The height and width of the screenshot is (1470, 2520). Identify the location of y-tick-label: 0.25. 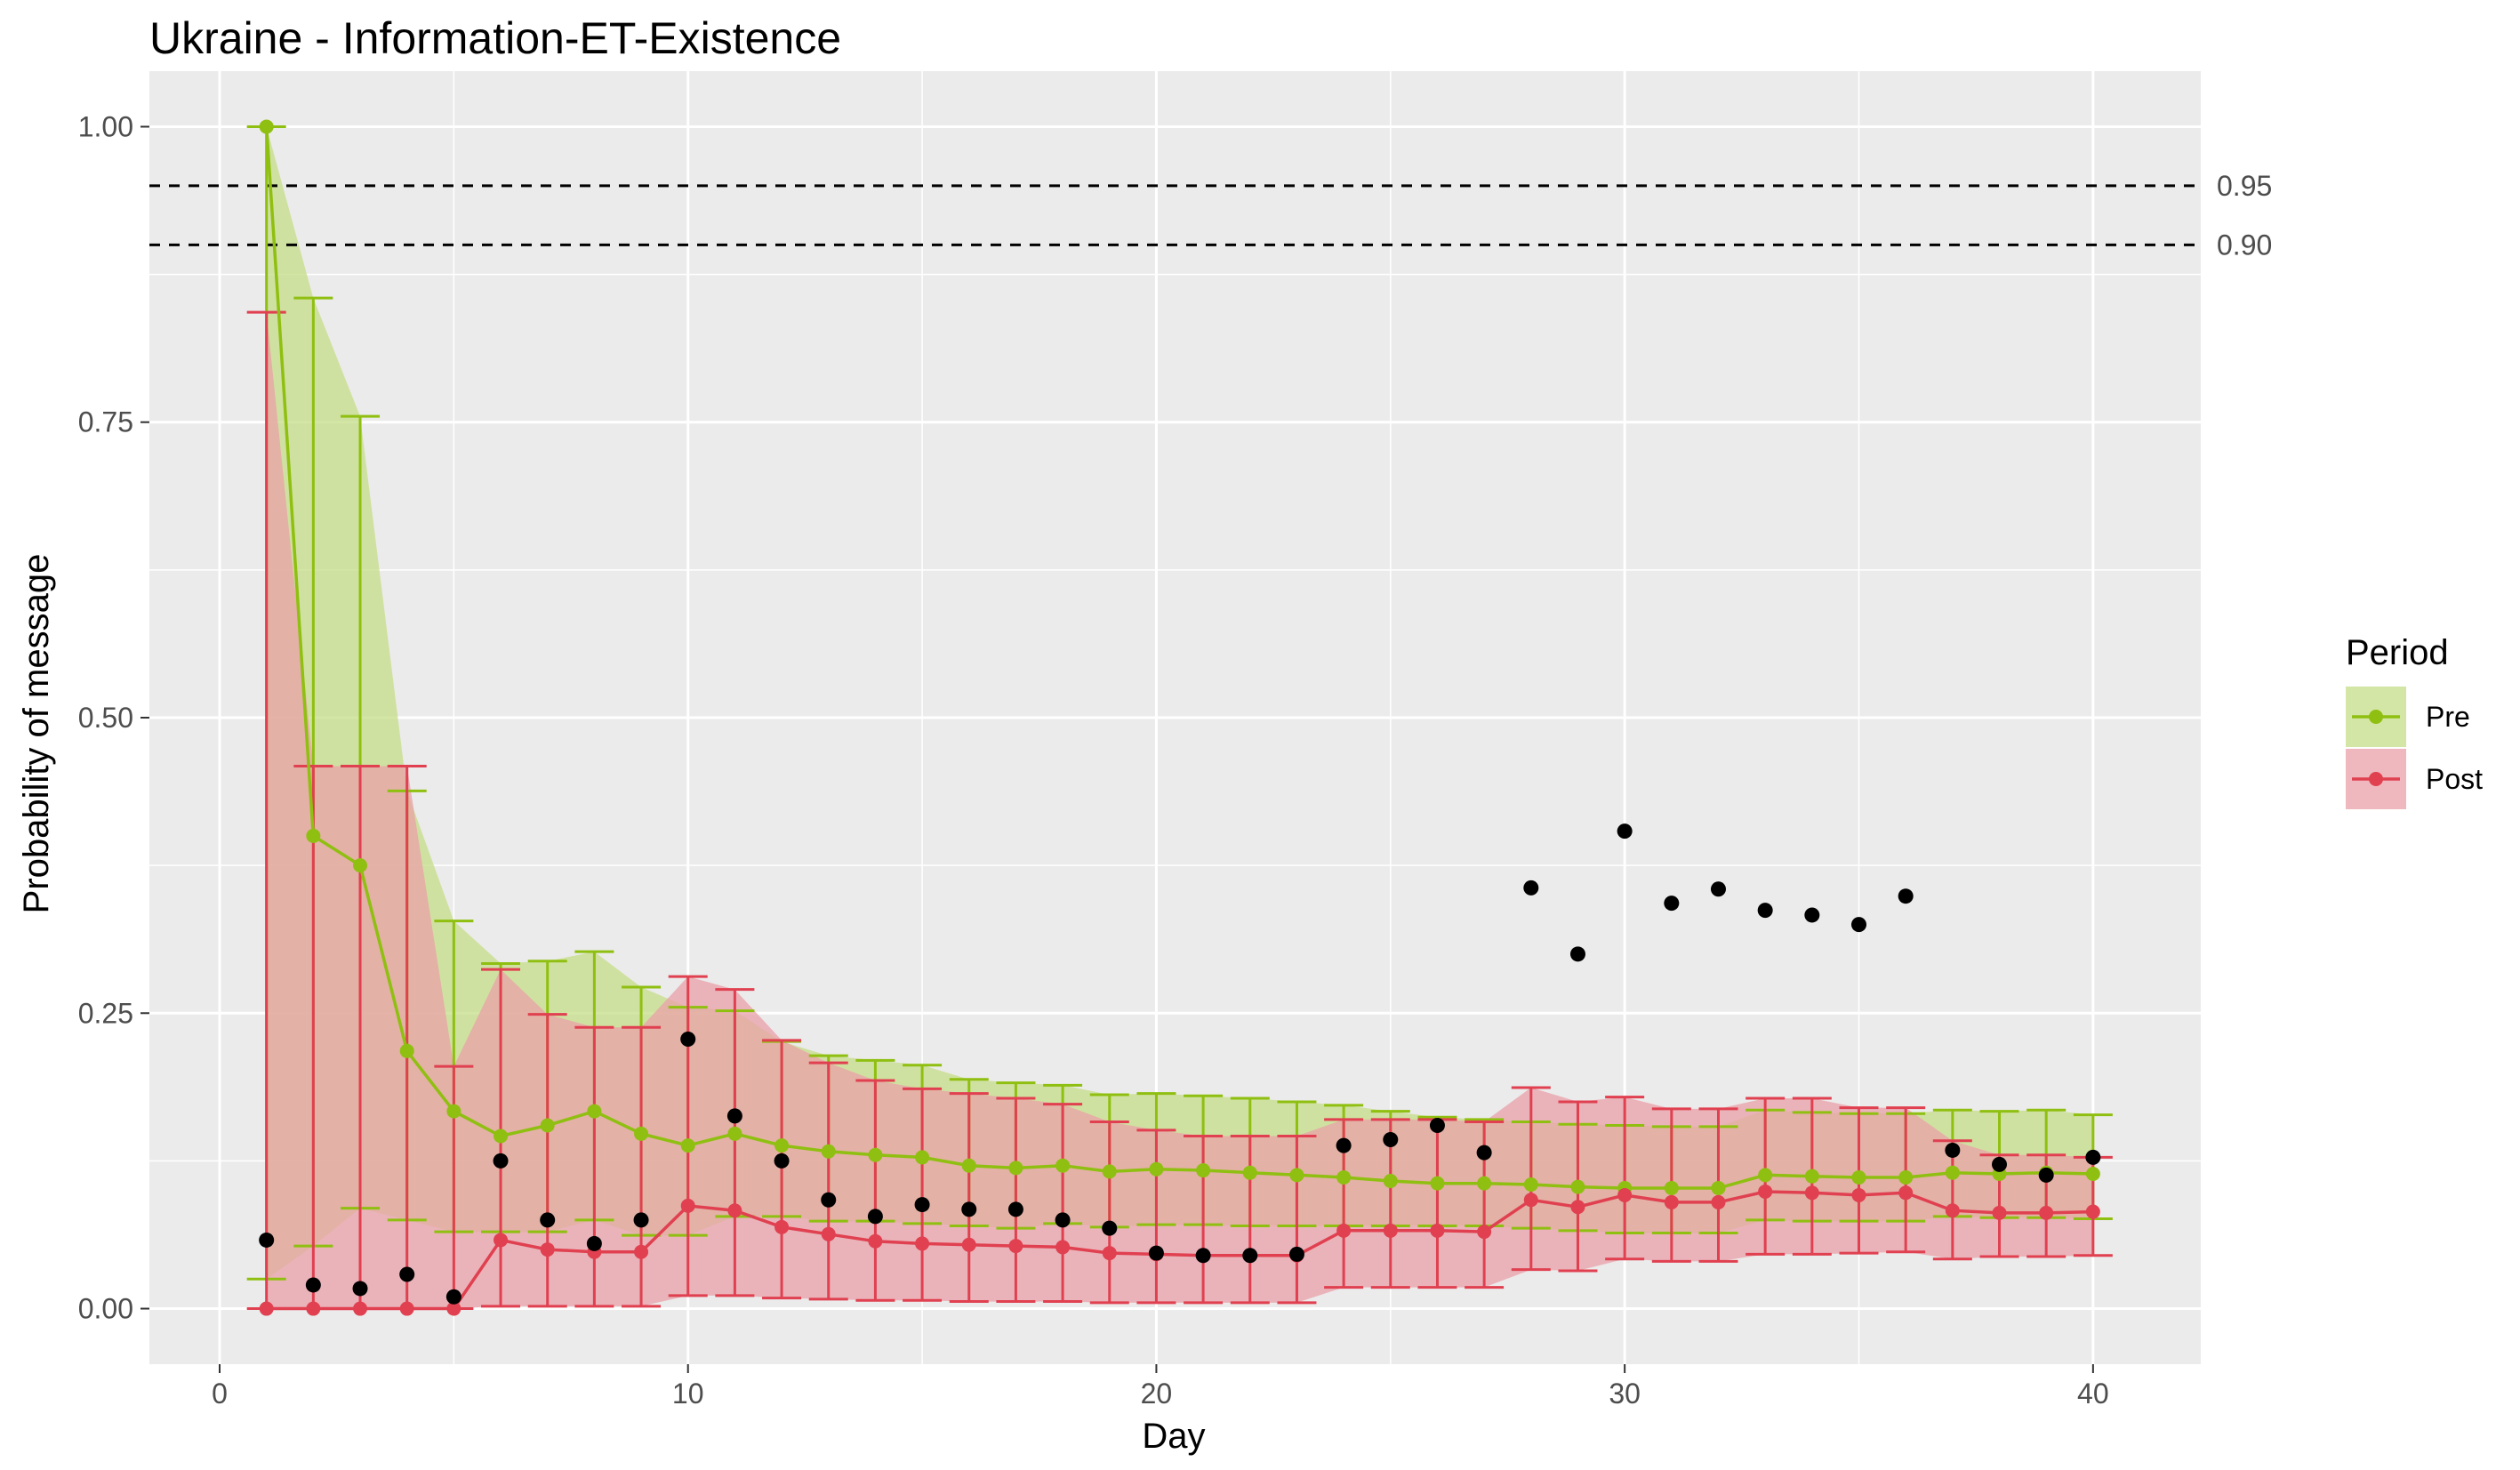
(105, 1013).